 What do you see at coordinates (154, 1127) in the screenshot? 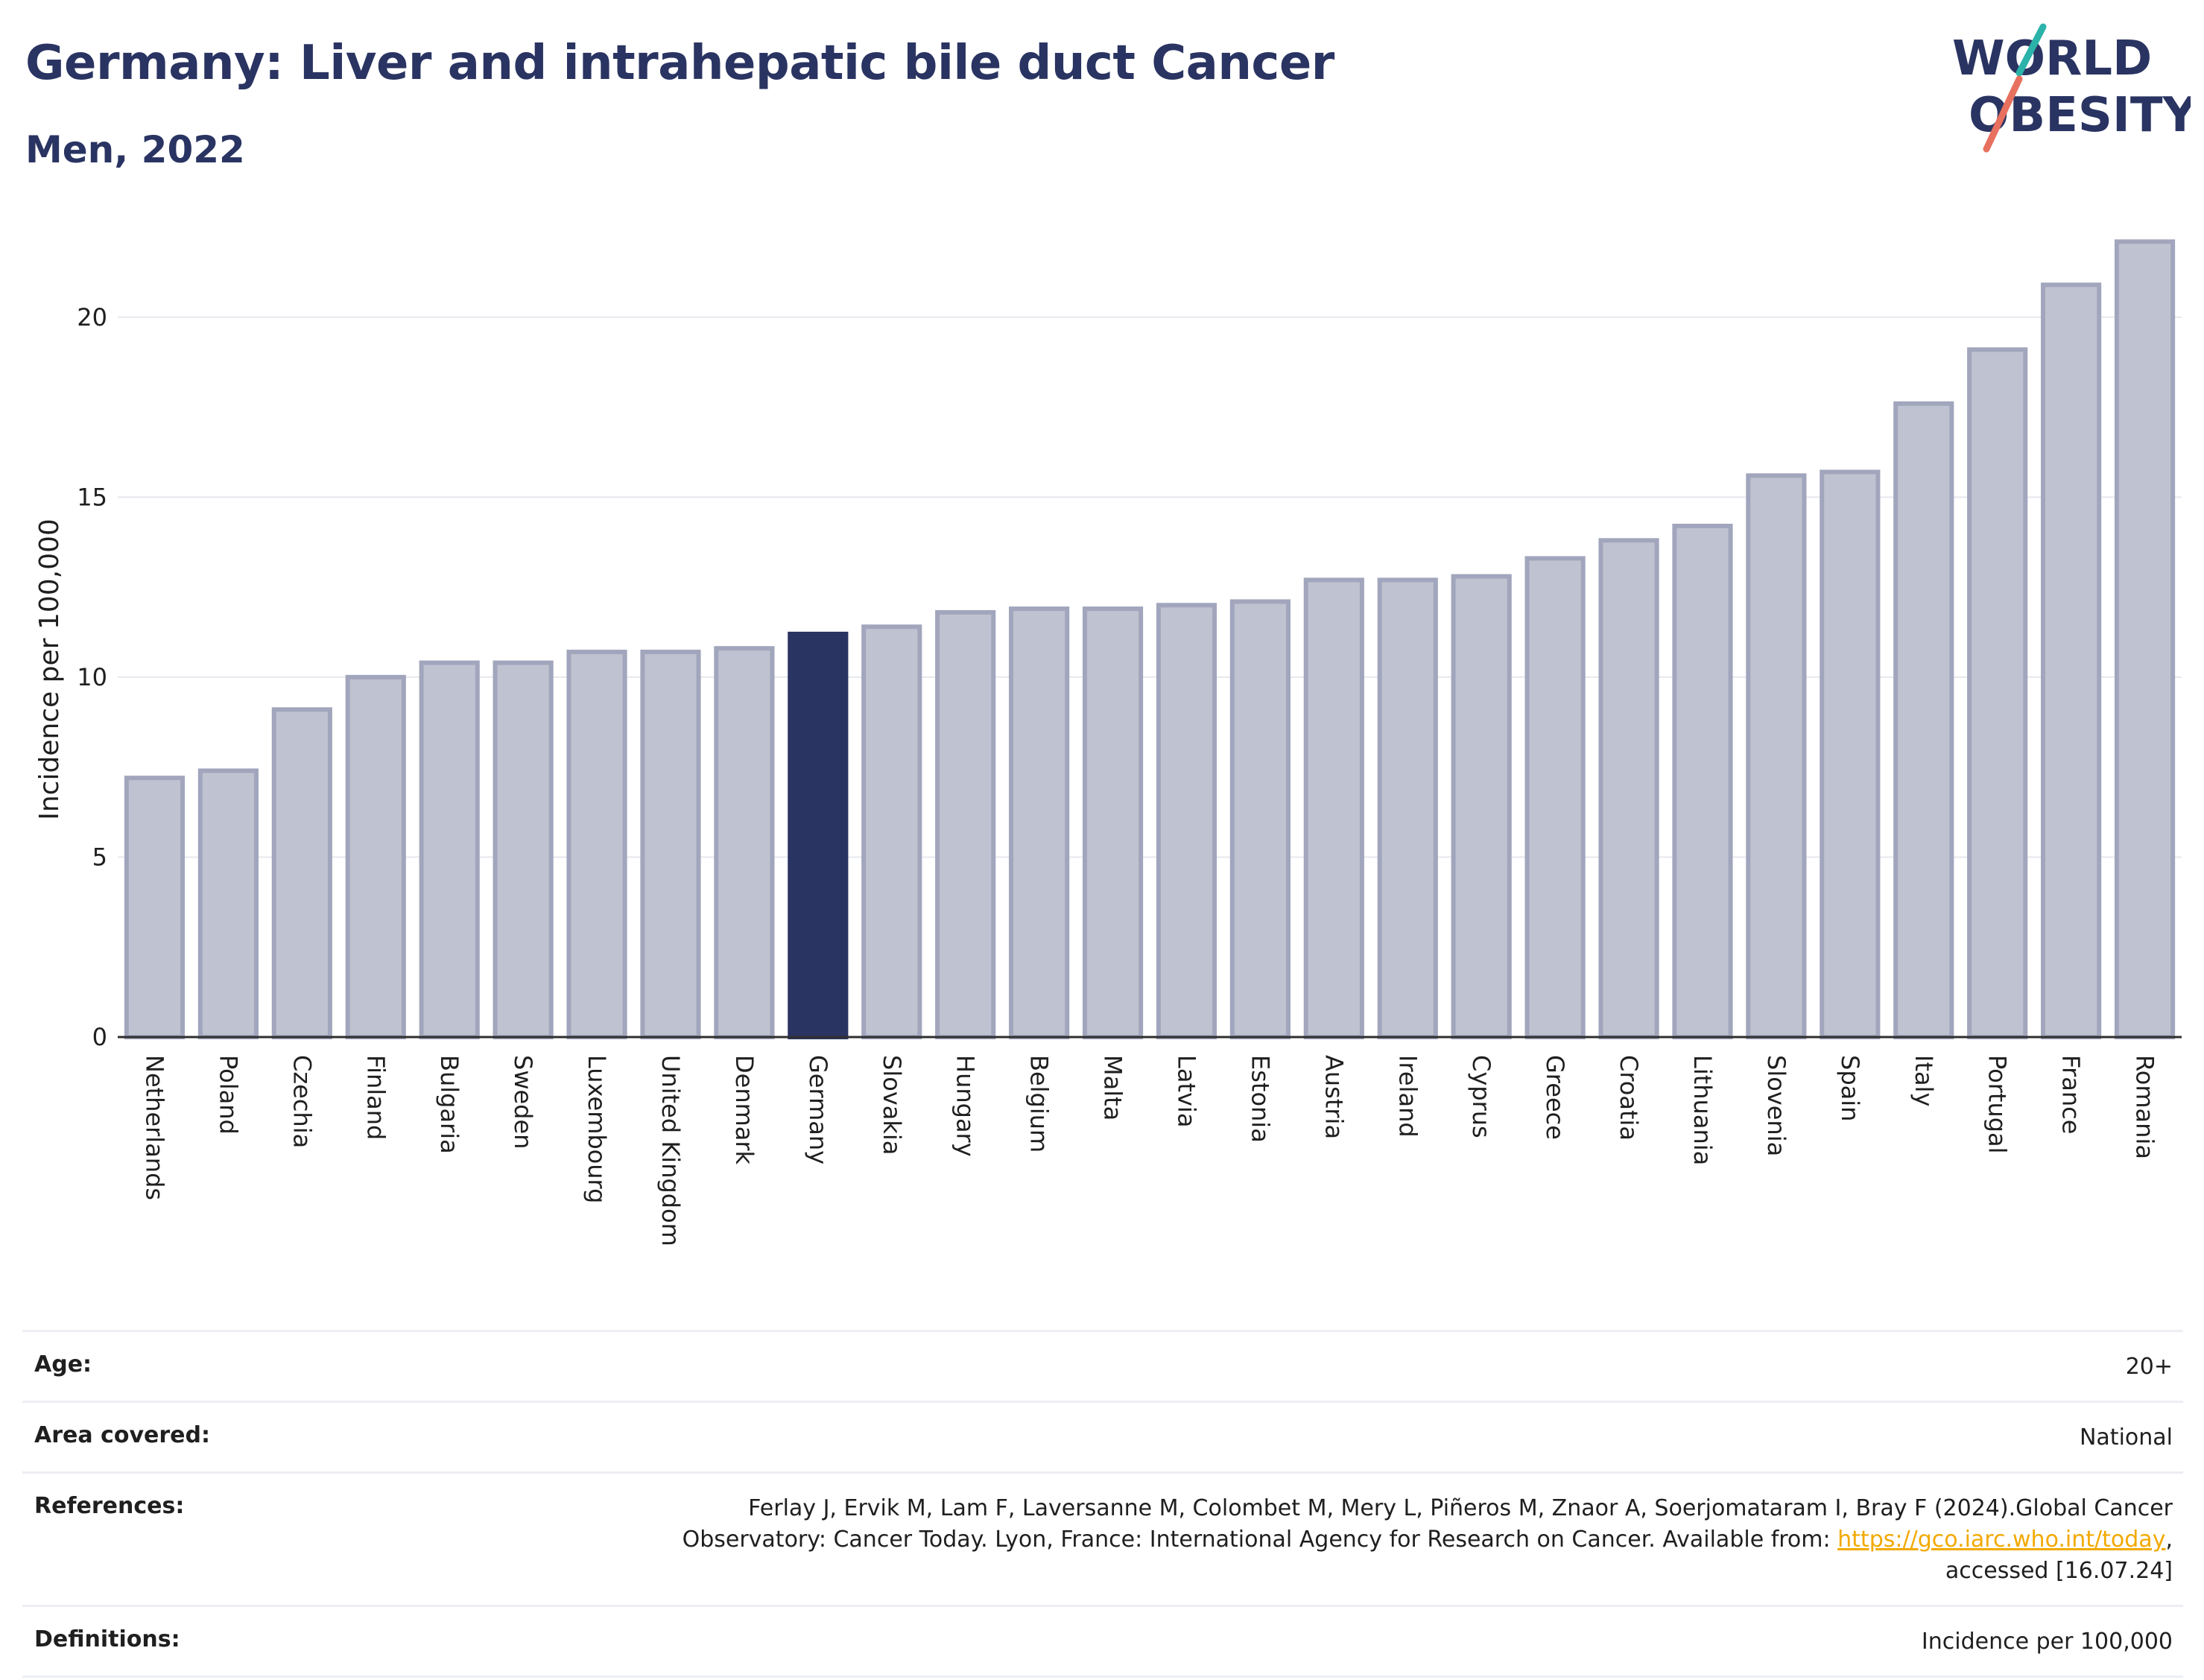
I see `x-tick-label: Netherlands` at bounding box center [154, 1127].